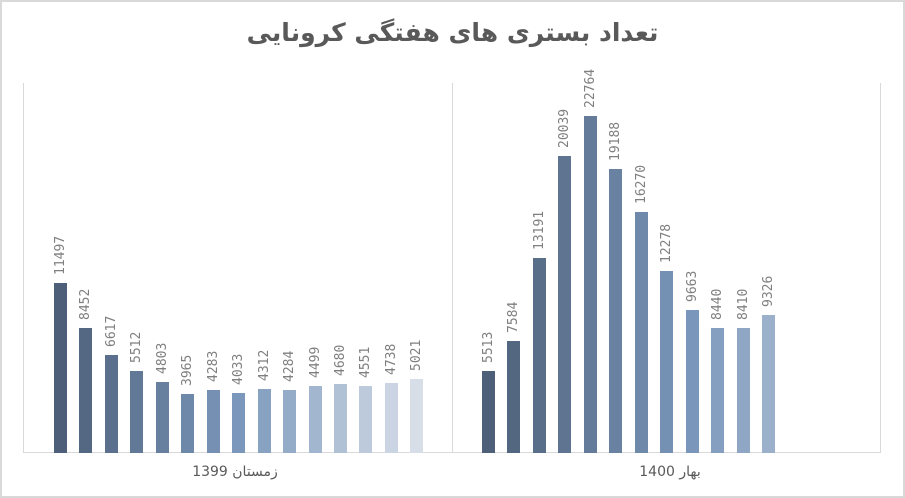 The image size is (905, 498). What do you see at coordinates (743, 305) in the screenshot?
I see `data-label: 8410` at bounding box center [743, 305].